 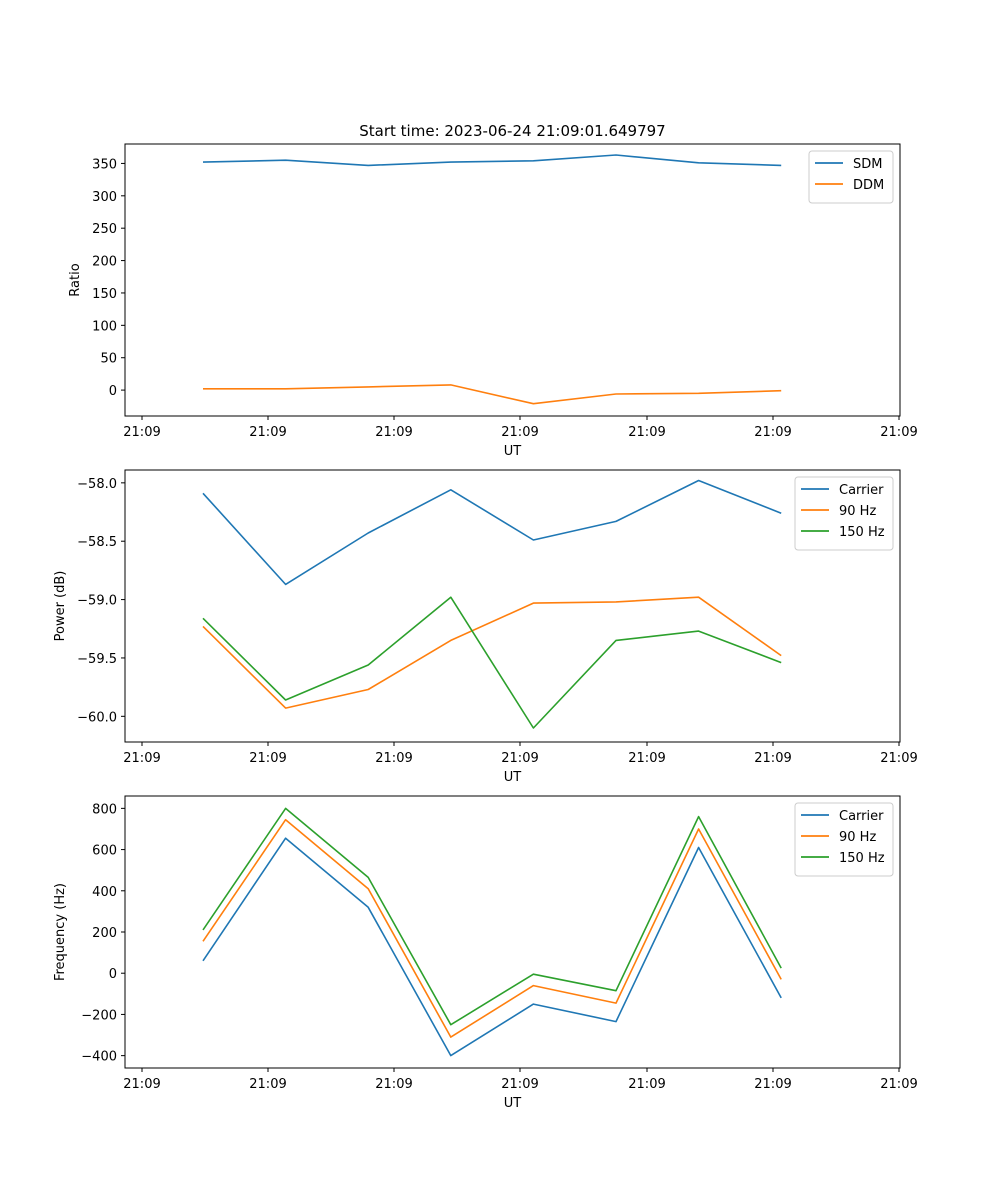 I want to click on y-axis-label: Frequency (Hz), so click(x=60, y=932).